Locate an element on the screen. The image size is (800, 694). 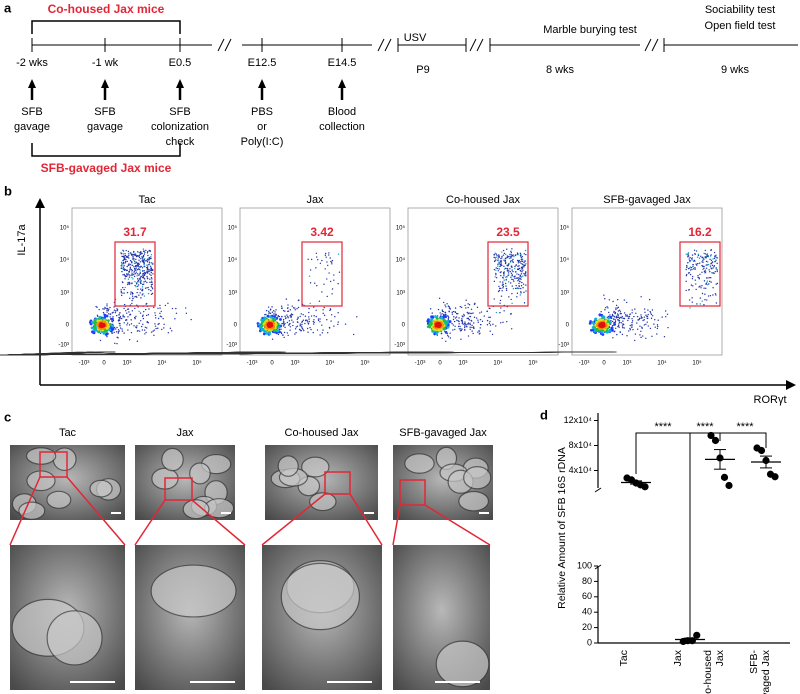
stage-age: P9 is located at coordinates (422, 70).